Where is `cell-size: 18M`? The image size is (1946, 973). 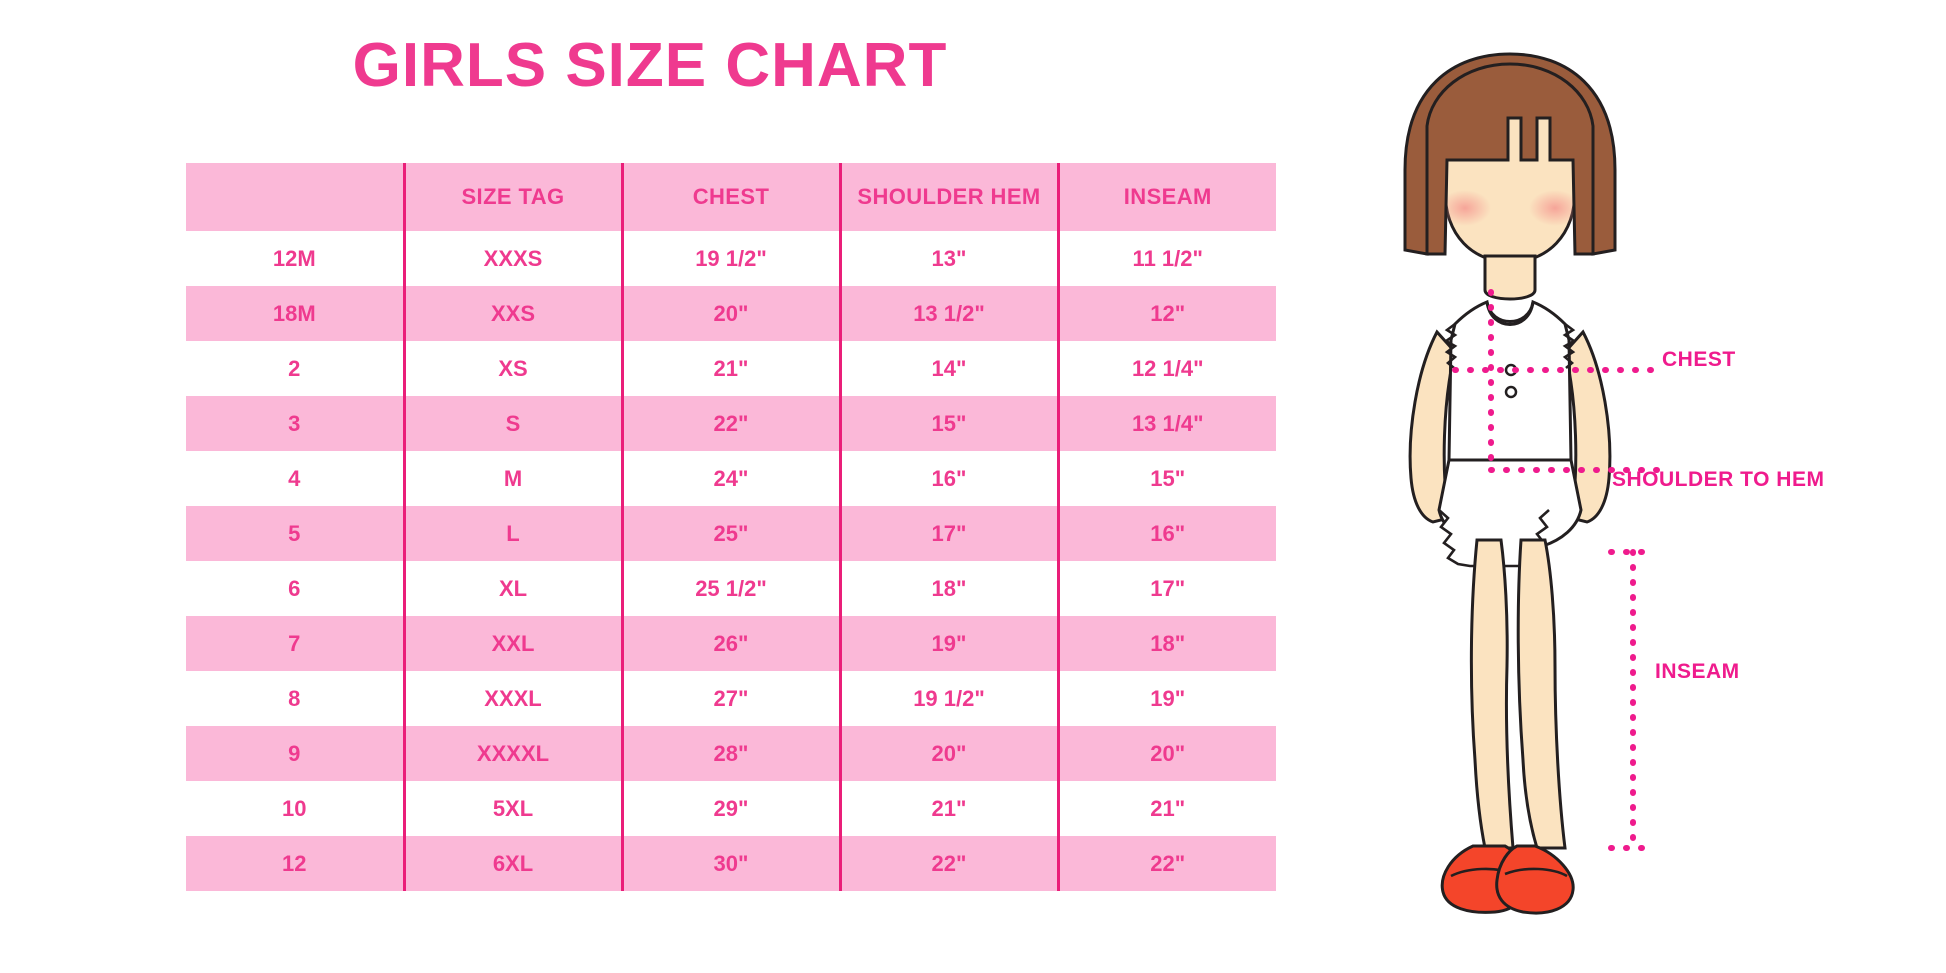
cell-size: 18M is located at coordinates (295, 313).